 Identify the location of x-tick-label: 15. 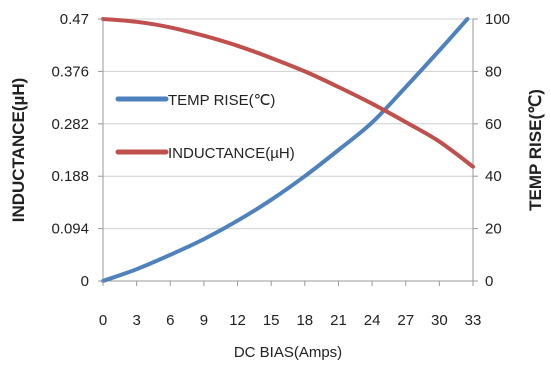
(271, 320).